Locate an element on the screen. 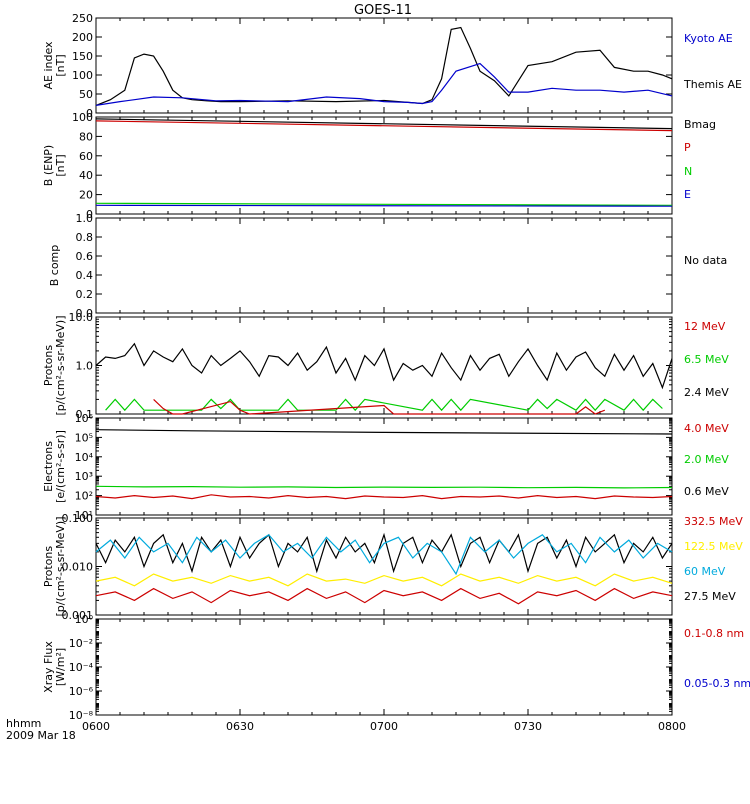 Image resolution: width=750 pixels, height=804 pixels. y-tick-label: 0.010 is located at coordinates (78, 567).